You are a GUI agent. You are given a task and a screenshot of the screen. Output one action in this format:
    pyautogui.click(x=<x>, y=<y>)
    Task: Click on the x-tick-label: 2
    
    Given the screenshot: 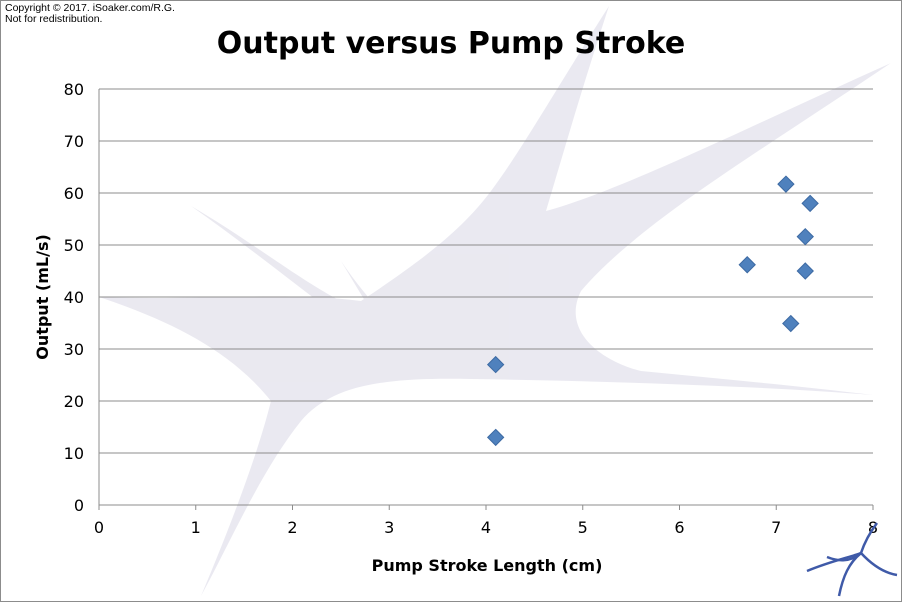 What is the action you would take?
    pyautogui.click(x=292, y=527)
    